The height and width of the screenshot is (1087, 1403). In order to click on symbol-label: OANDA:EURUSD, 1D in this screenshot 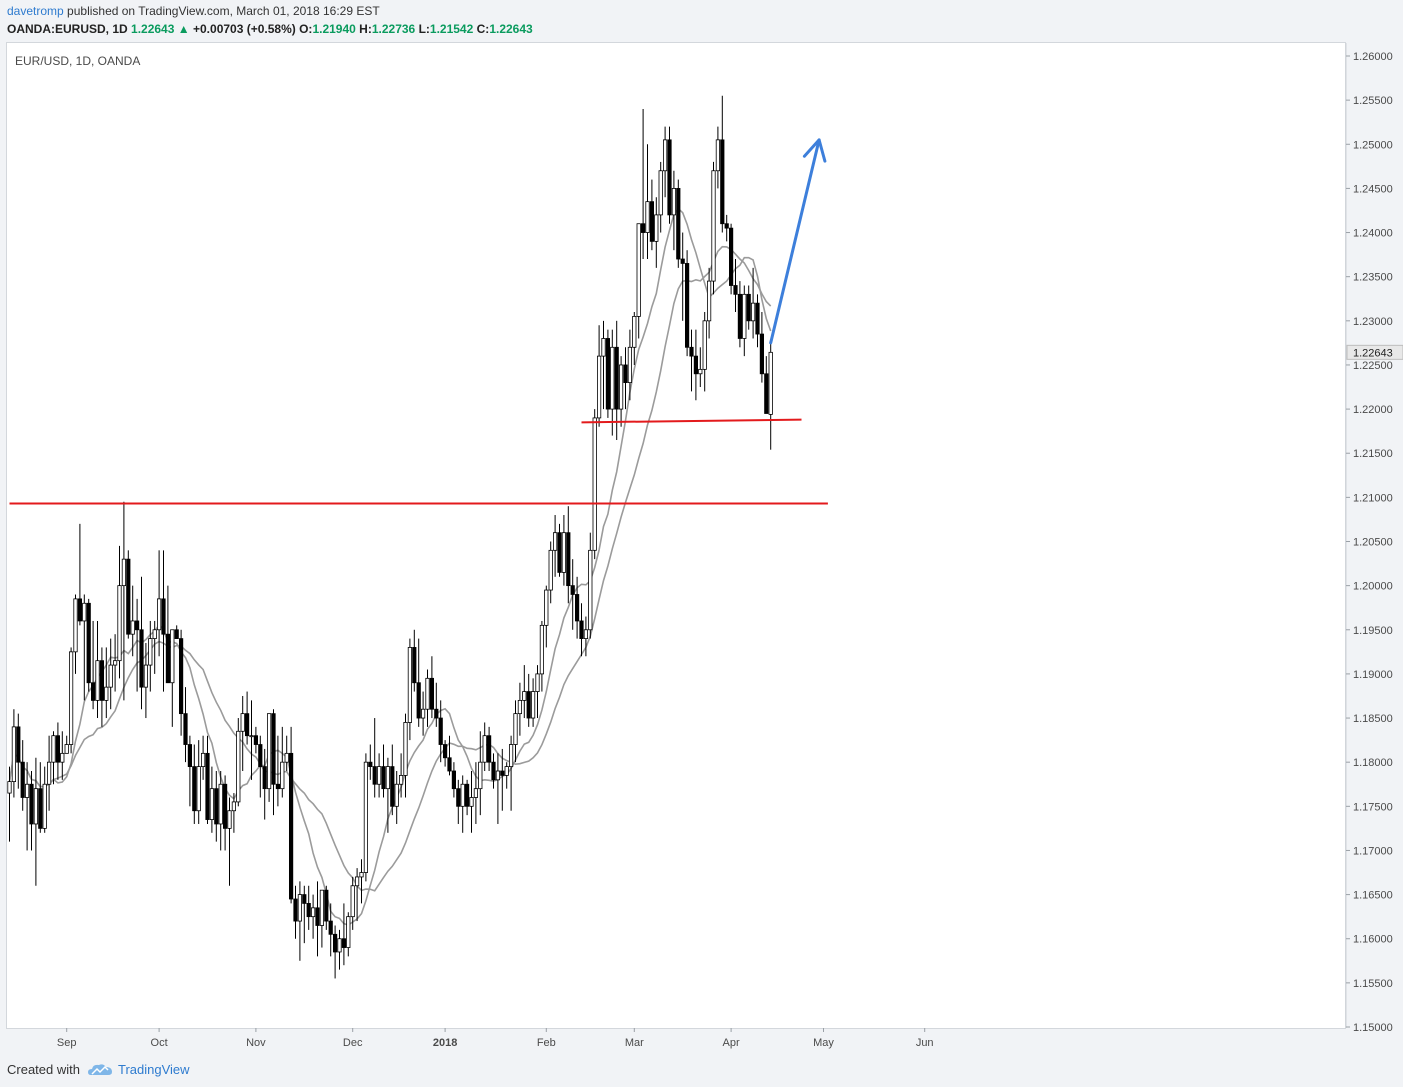, I will do `click(67, 29)`.